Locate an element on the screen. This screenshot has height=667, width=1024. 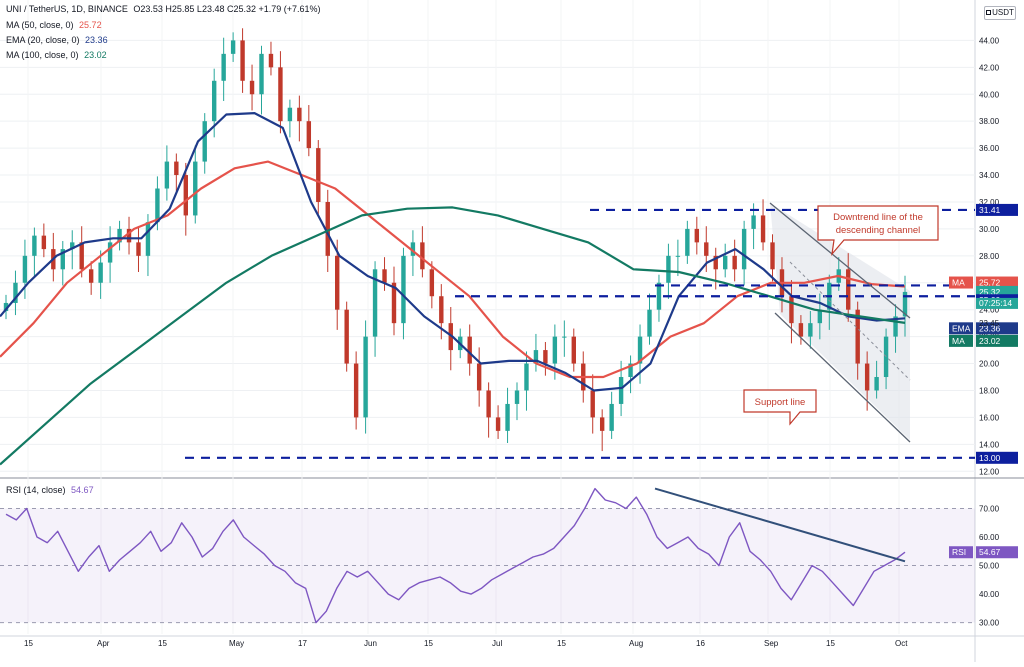
price-label-text: 25.72 is located at coordinates (990, 283).